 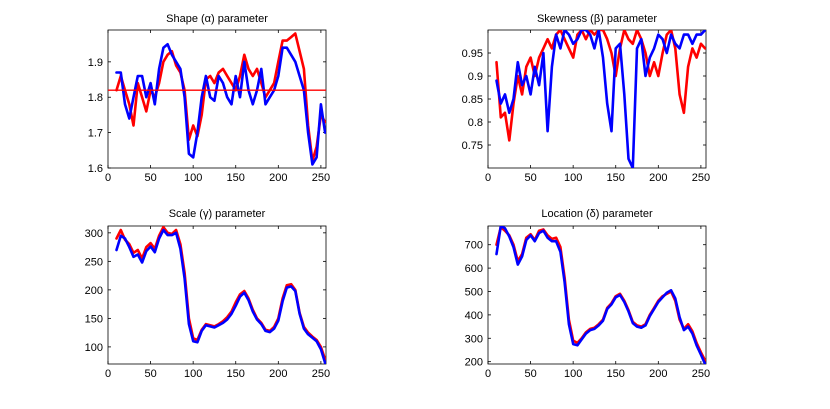 I want to click on skewness-xtick-label: 250, so click(x=701, y=178).